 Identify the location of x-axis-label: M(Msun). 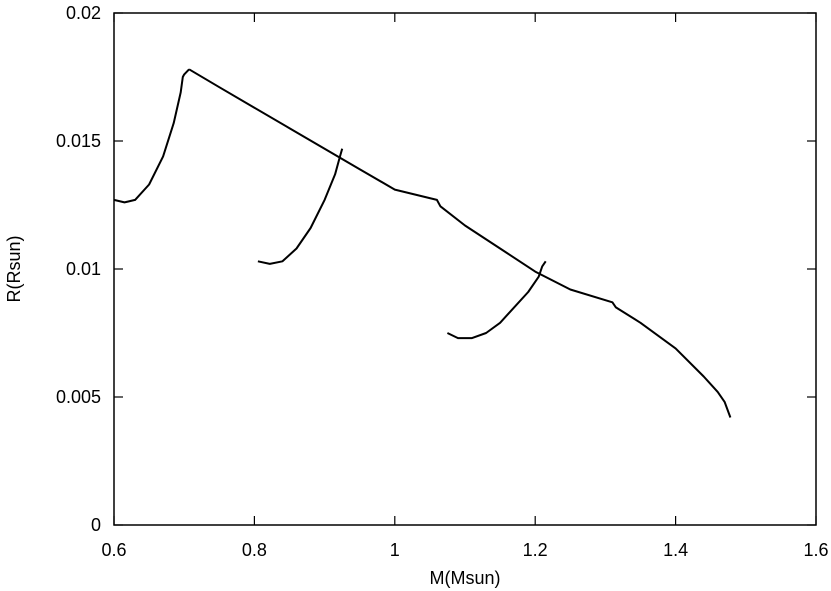
(465, 578).